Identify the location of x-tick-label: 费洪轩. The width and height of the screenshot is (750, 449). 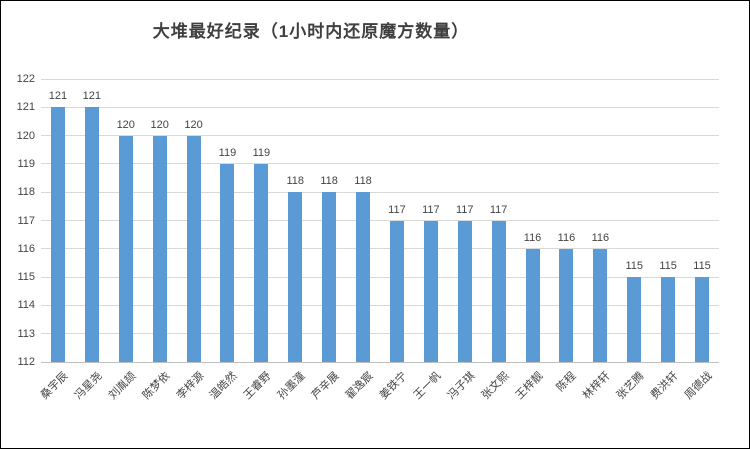
(664, 386).